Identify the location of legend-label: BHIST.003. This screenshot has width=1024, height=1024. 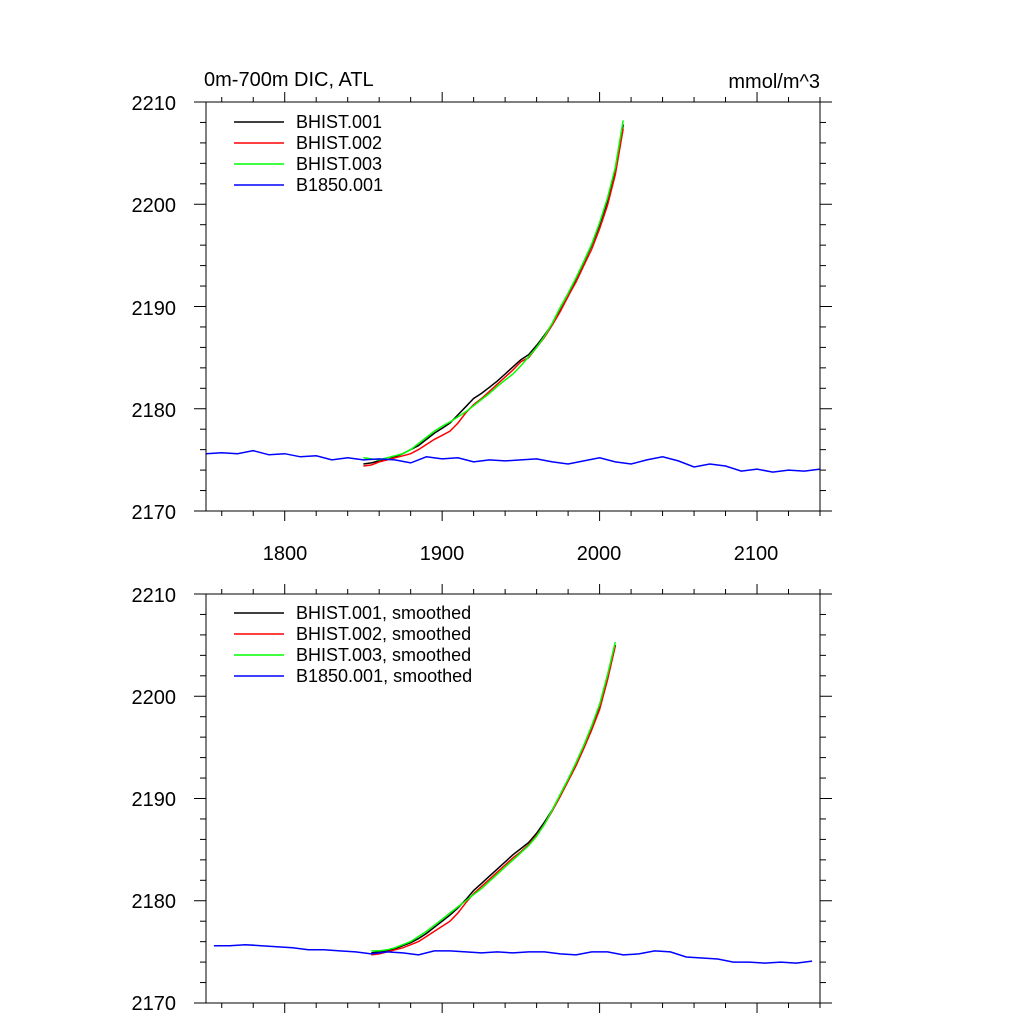
(339, 164).